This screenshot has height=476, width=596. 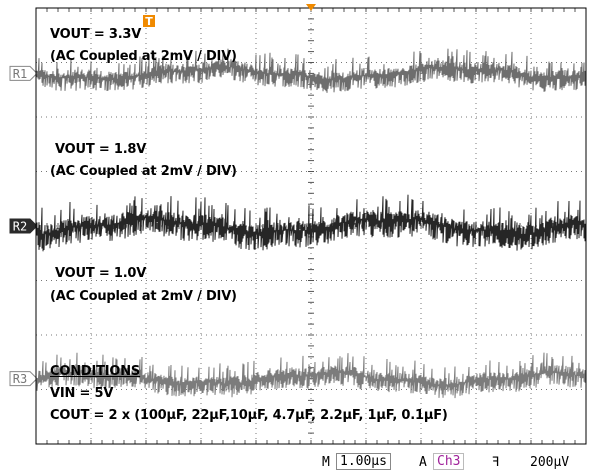 What do you see at coordinates (298, 463) in the screenshot?
I see `scope-status-bar: M 1.00µs A Ch3 ꟻ 200µV` at bounding box center [298, 463].